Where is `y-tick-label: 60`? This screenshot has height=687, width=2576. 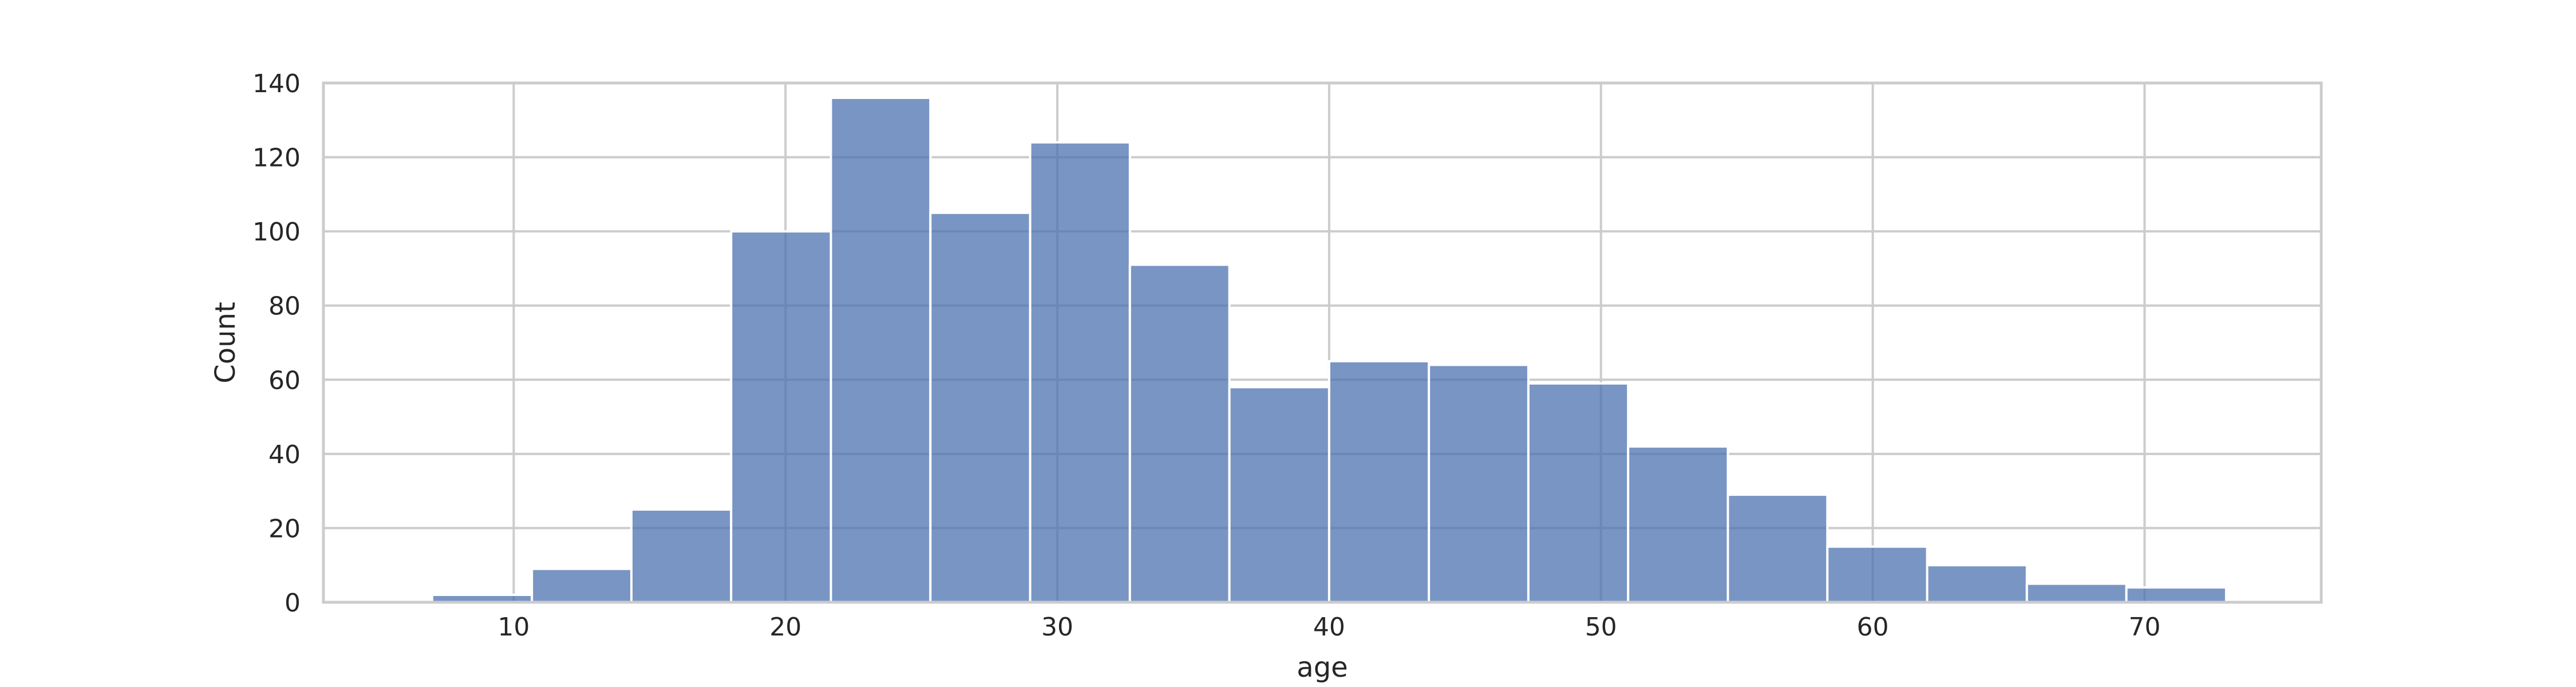 y-tick-label: 60 is located at coordinates (284, 380).